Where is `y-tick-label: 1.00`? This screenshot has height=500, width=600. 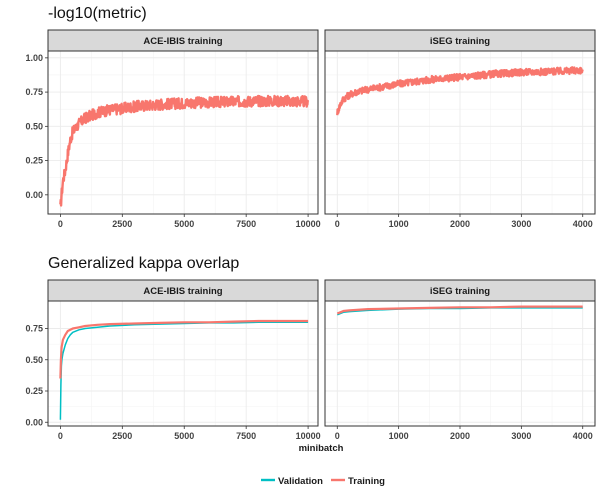
y-tick-label: 1.00 is located at coordinates (34, 58).